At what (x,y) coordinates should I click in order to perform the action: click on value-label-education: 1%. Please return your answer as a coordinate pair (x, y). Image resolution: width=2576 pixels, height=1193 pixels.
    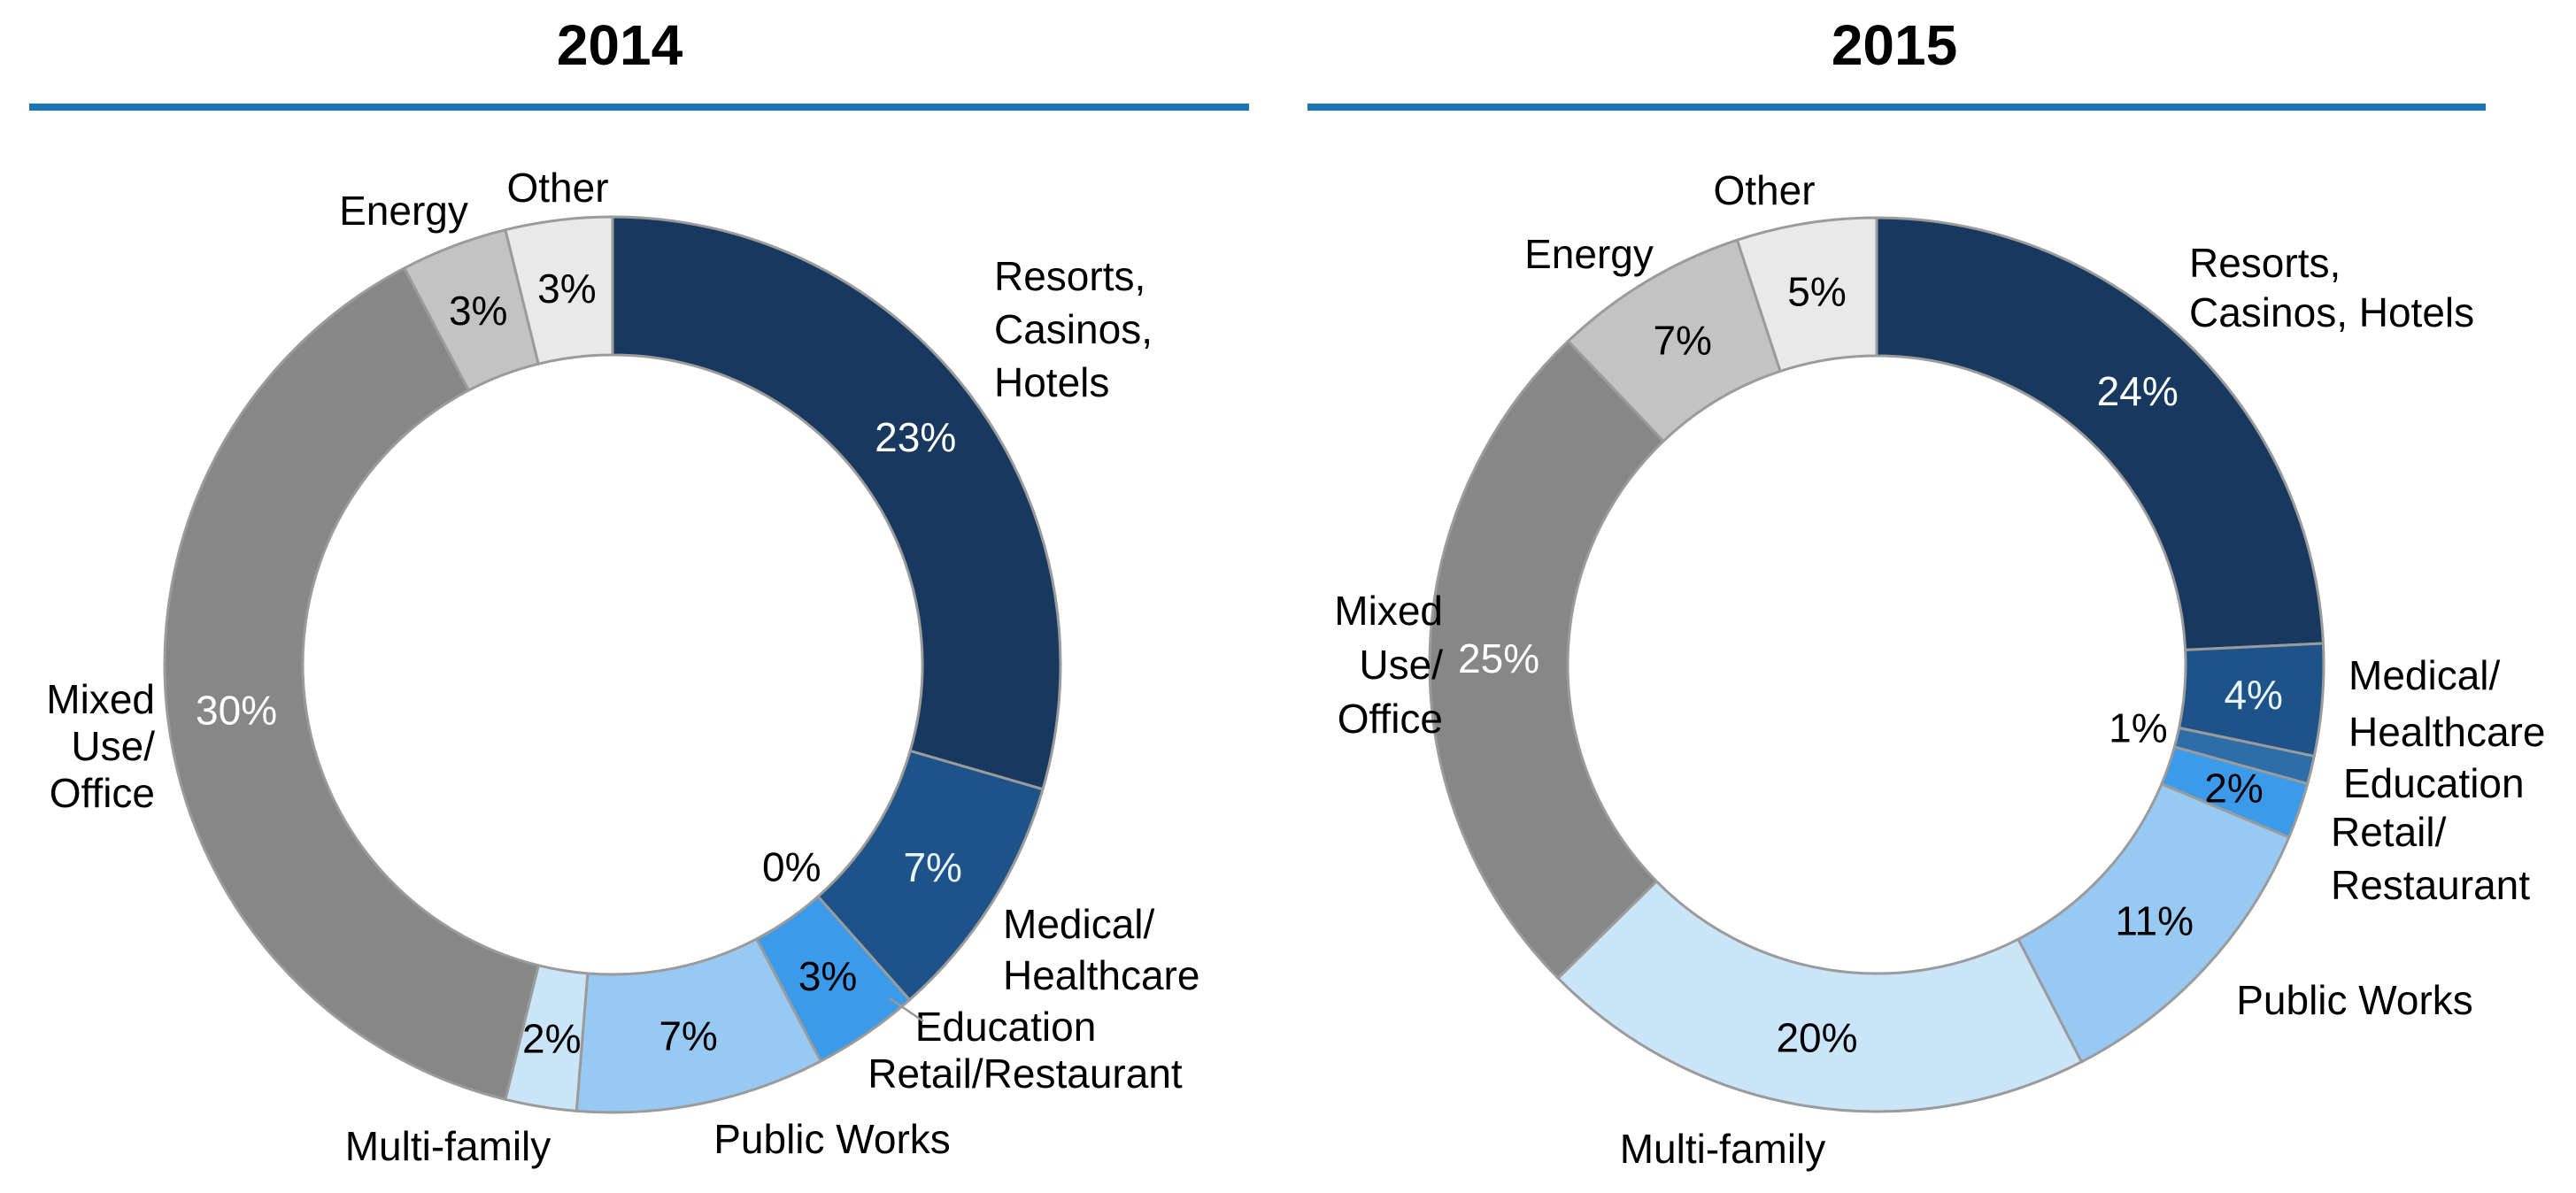
    Looking at the image, I should click on (2138, 728).